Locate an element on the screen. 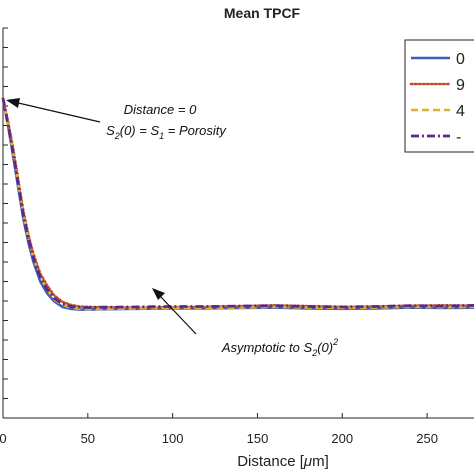 The image size is (474, 474). annotation-asymptotic-text: Asymptotic to S2(0)2 is located at coordinates (279, 347).